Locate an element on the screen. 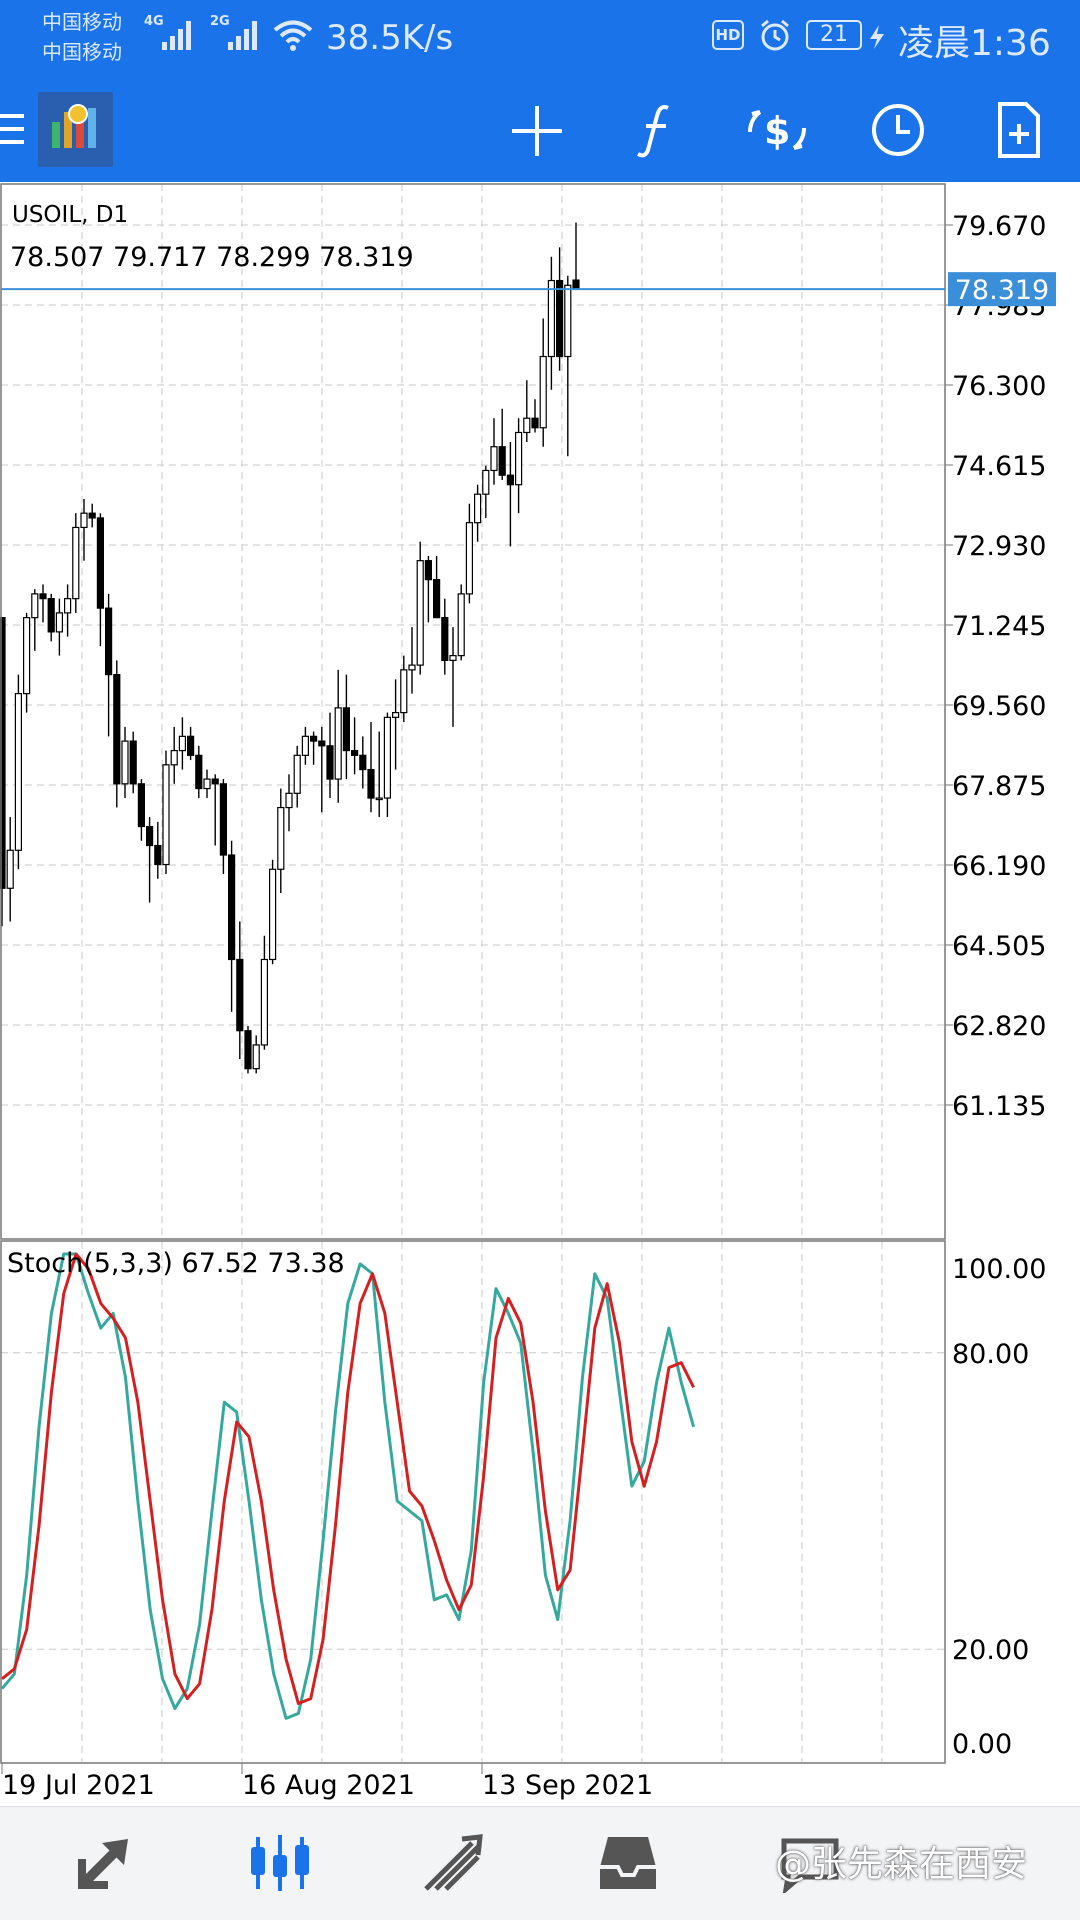 The height and width of the screenshot is (1920, 1080). ohlc-label: 78.507 79.717 78.299 78.319 is located at coordinates (212, 257).